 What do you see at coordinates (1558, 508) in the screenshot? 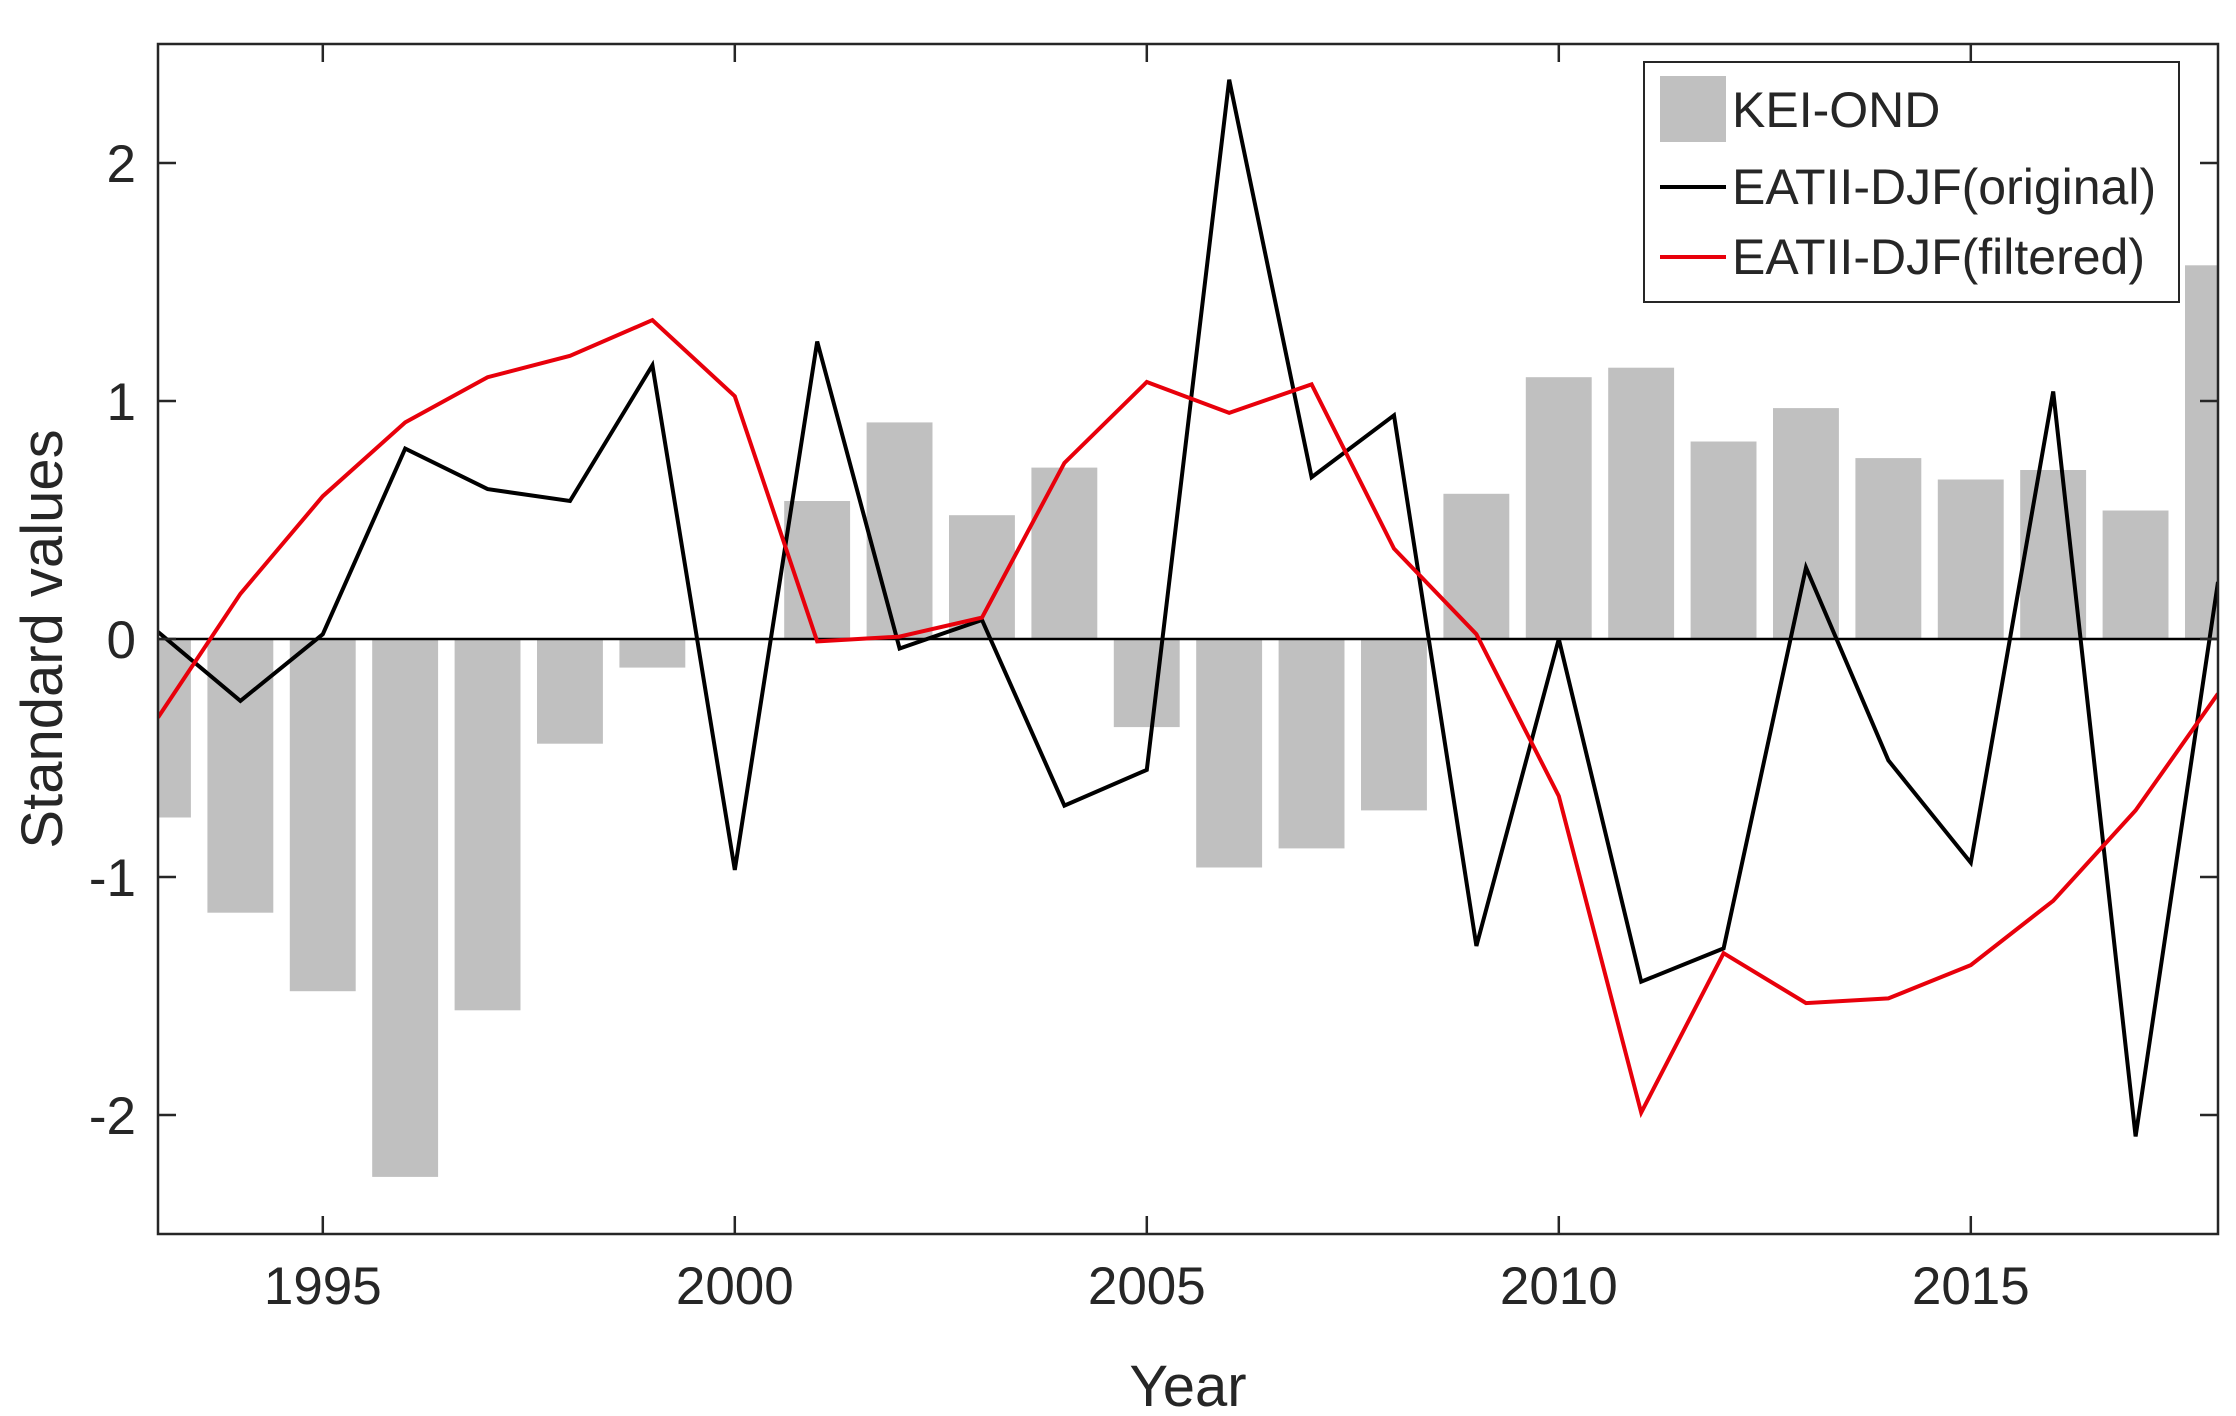
I see `bar-2010` at bounding box center [1558, 508].